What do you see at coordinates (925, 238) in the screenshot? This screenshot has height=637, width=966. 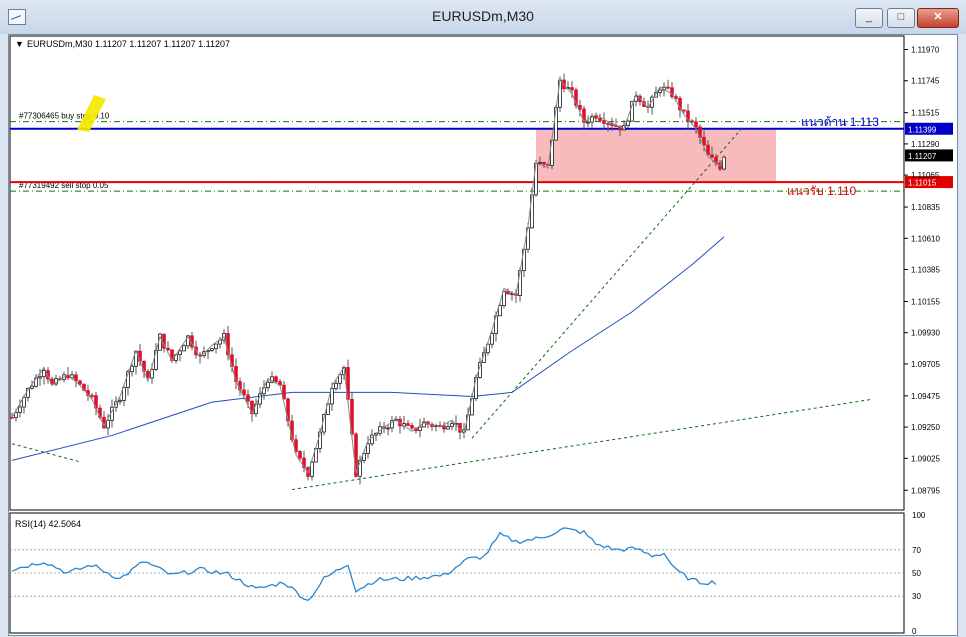 I see `y-tick-label: 1.10610` at bounding box center [925, 238].